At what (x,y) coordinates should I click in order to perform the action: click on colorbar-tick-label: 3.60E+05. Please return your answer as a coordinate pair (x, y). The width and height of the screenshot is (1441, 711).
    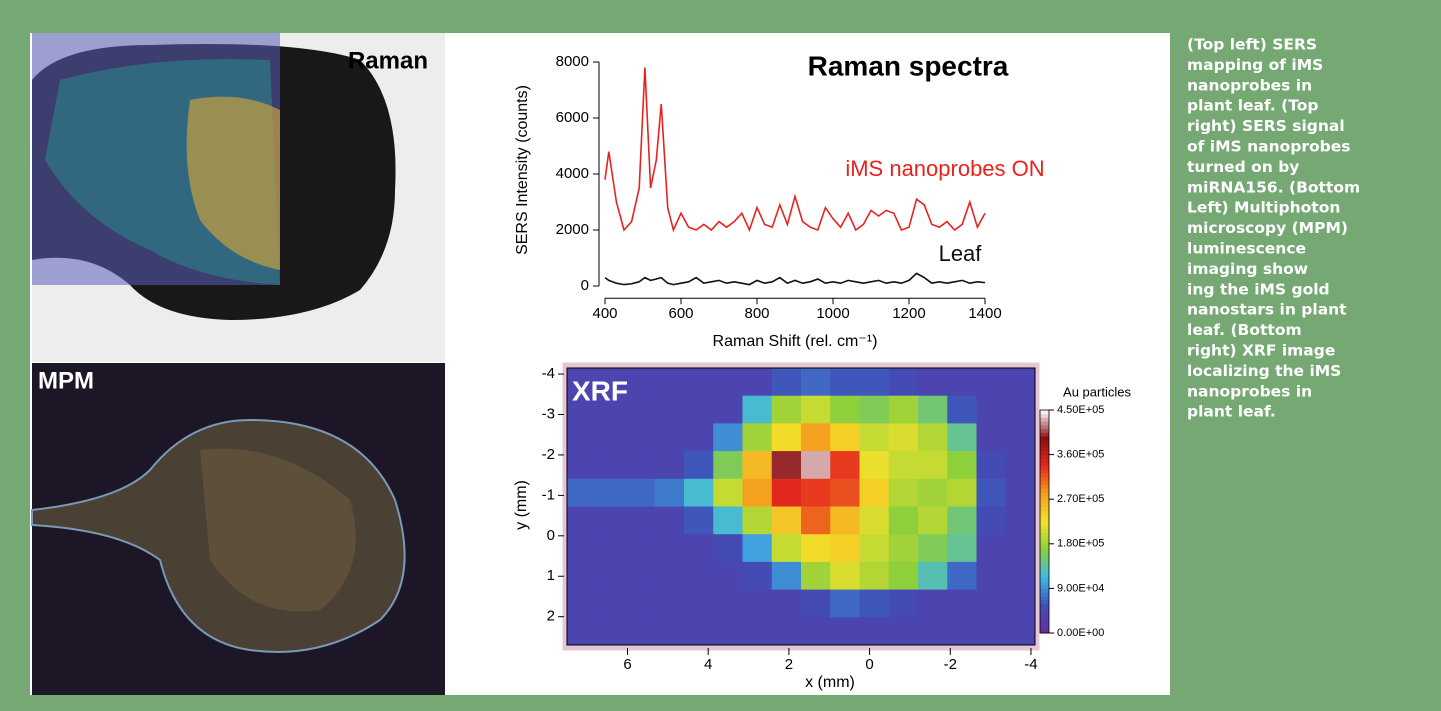
    Looking at the image, I should click on (1080, 455).